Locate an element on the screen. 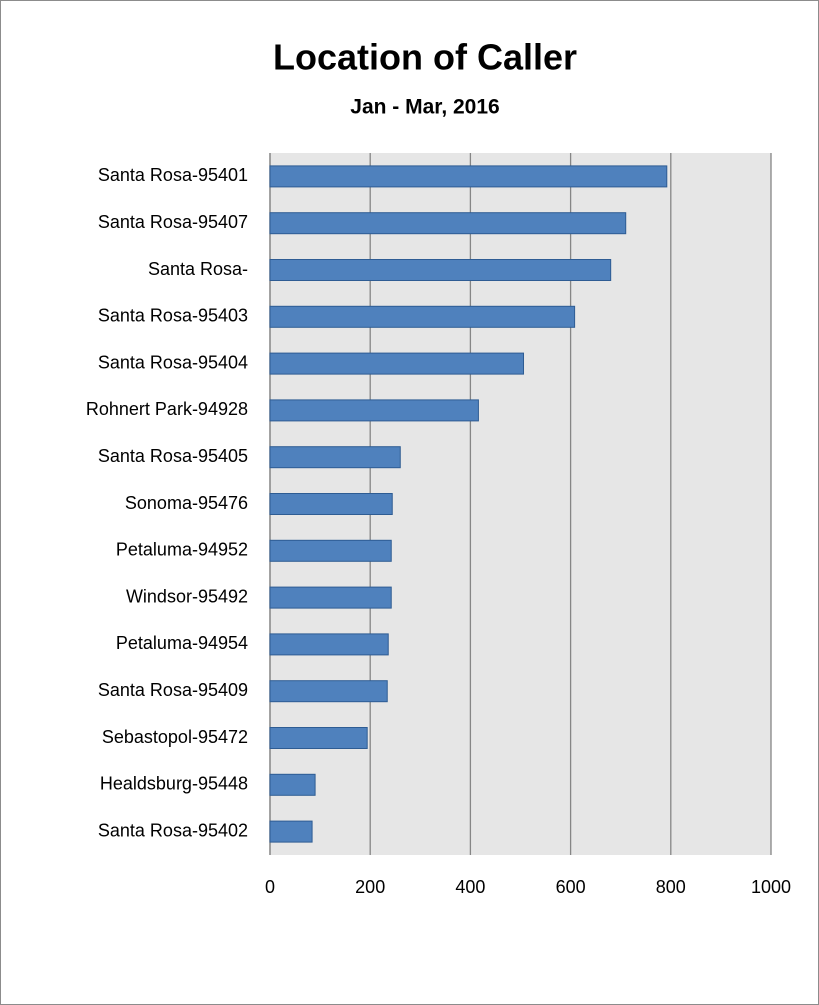 The width and height of the screenshot is (819, 1005). y-tick-label: Sebastopol-95472 is located at coordinates (175, 737).